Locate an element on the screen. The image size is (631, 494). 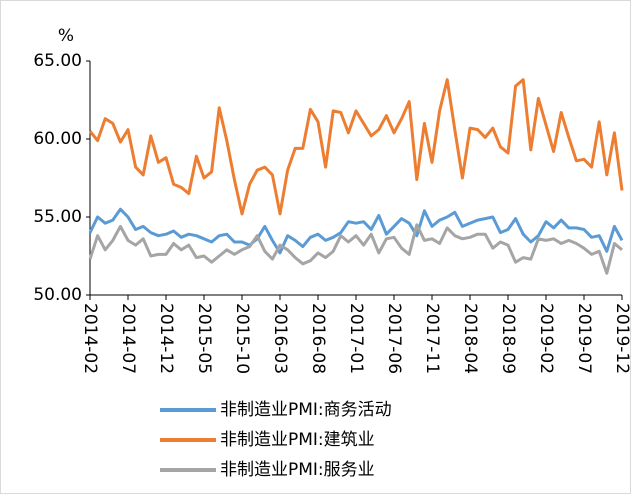
x-tick-label: 2016-03 is located at coordinates (280, 338).